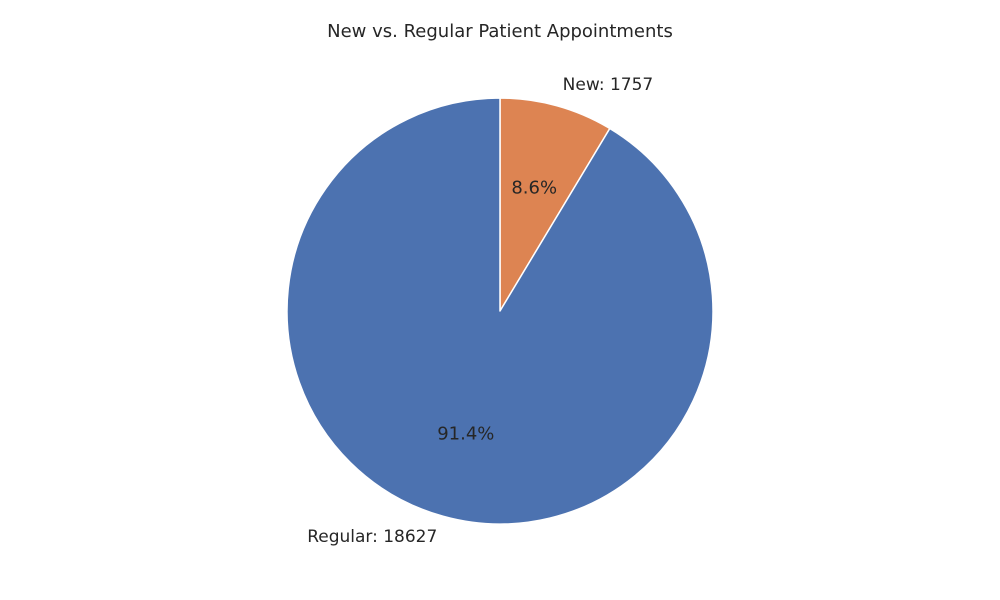  Describe the element at coordinates (534, 187) in the screenshot. I see `pct-label-new: 8.6%` at that location.